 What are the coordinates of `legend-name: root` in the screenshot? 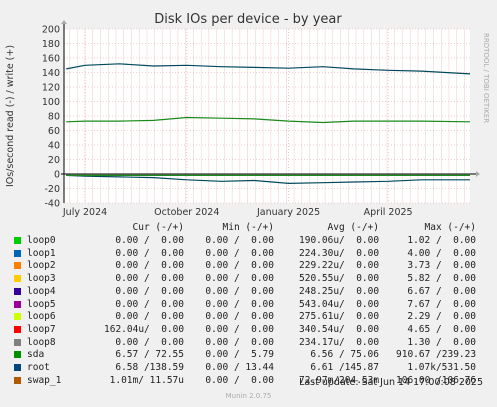 It's located at (38, 367).